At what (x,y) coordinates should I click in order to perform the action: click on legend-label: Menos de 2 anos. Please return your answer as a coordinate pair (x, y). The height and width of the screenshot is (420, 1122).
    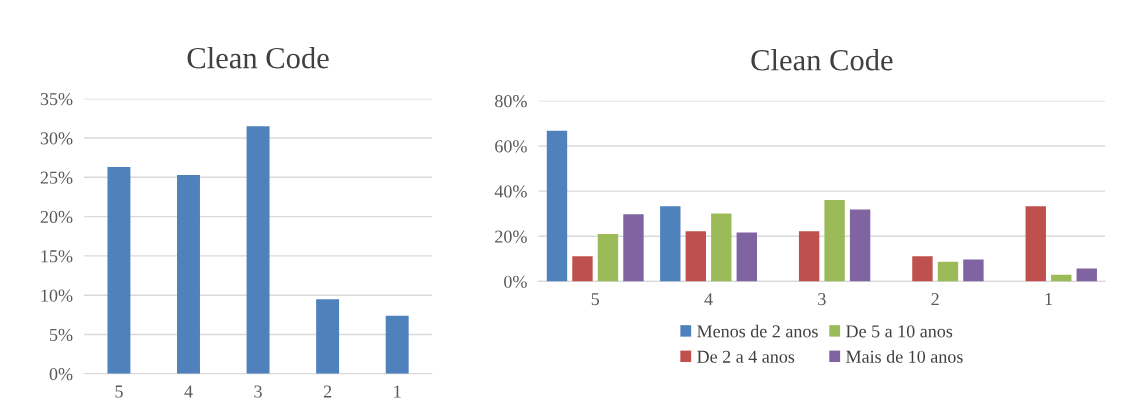
    Looking at the image, I should click on (757, 331).